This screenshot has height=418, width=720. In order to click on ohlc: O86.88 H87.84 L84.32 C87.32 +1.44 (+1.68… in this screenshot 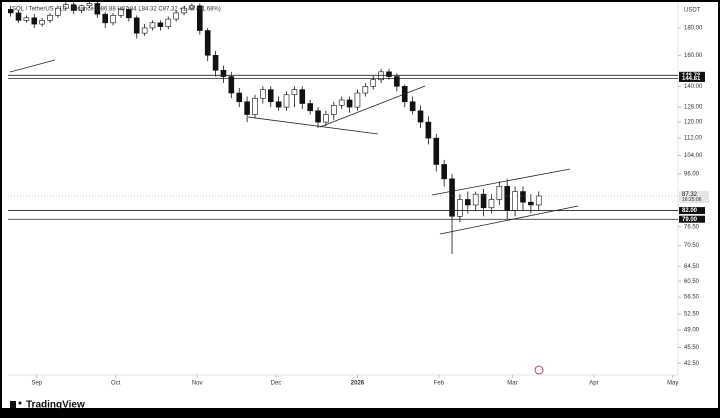, I will do `click(158, 10)`.